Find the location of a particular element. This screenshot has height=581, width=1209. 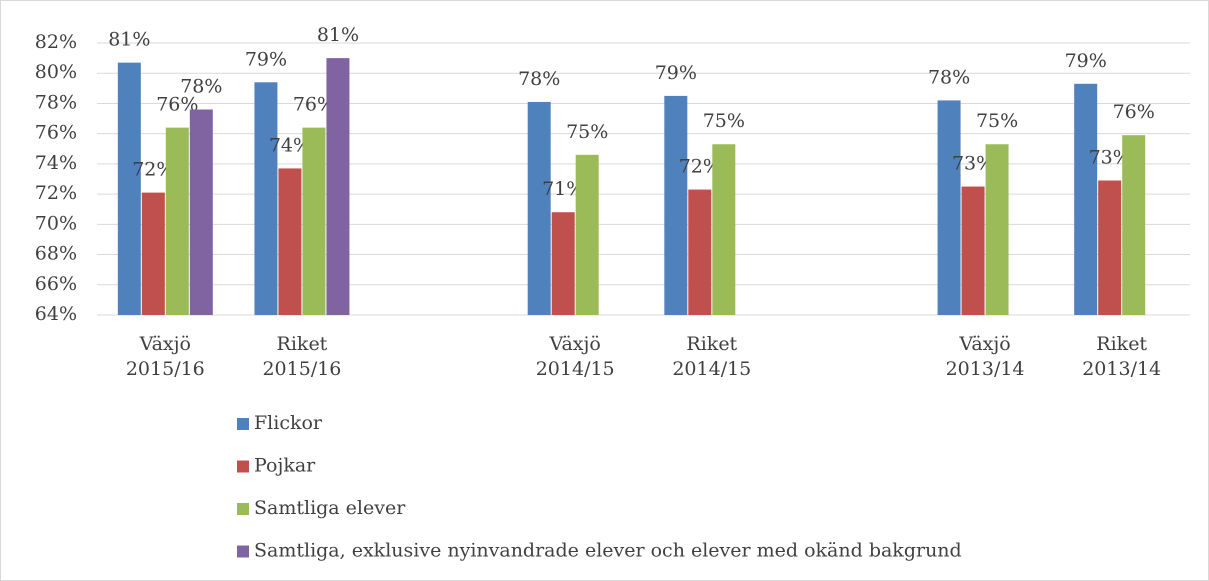

y-tick-label: 76% is located at coordinates (56, 133).